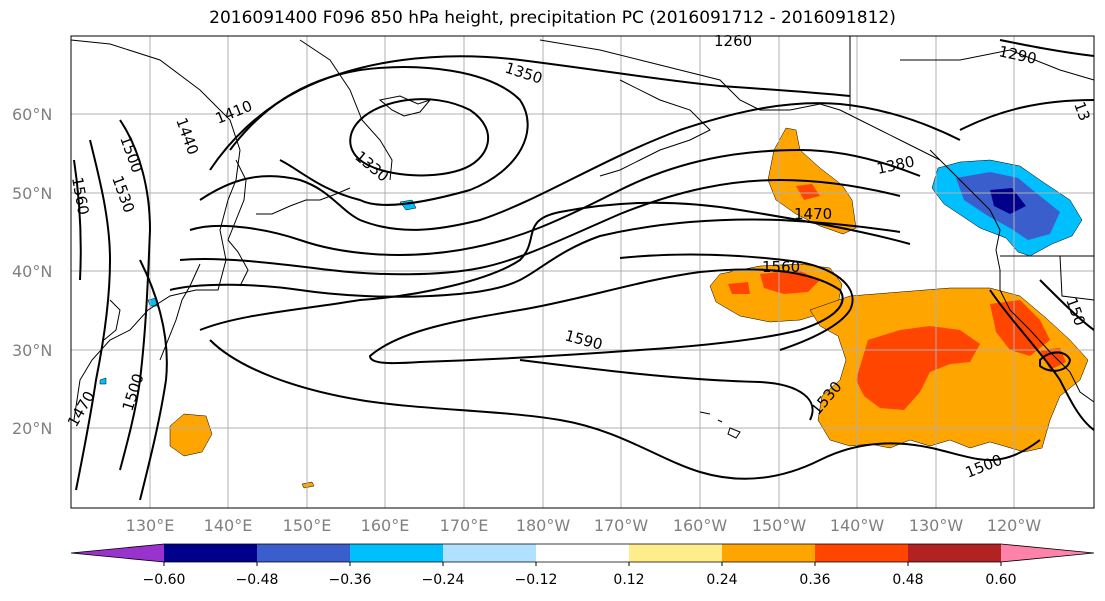 This screenshot has width=1105, height=601. I want to click on lat-label: 50°N, so click(32, 193).